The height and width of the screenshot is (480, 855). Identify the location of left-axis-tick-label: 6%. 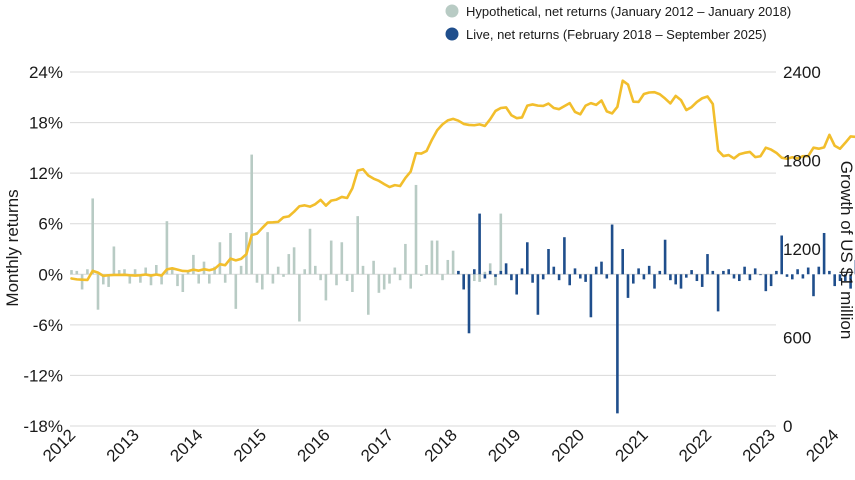
(50, 224).